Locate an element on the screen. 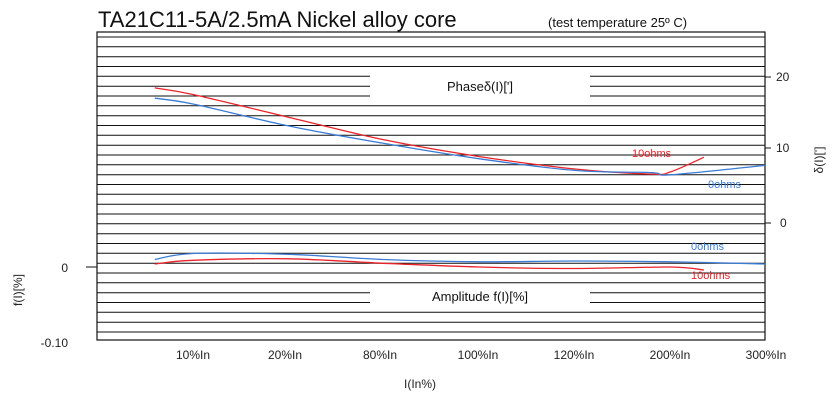 The width and height of the screenshot is (835, 400). left-tick-0: 0 is located at coordinates (64, 268).